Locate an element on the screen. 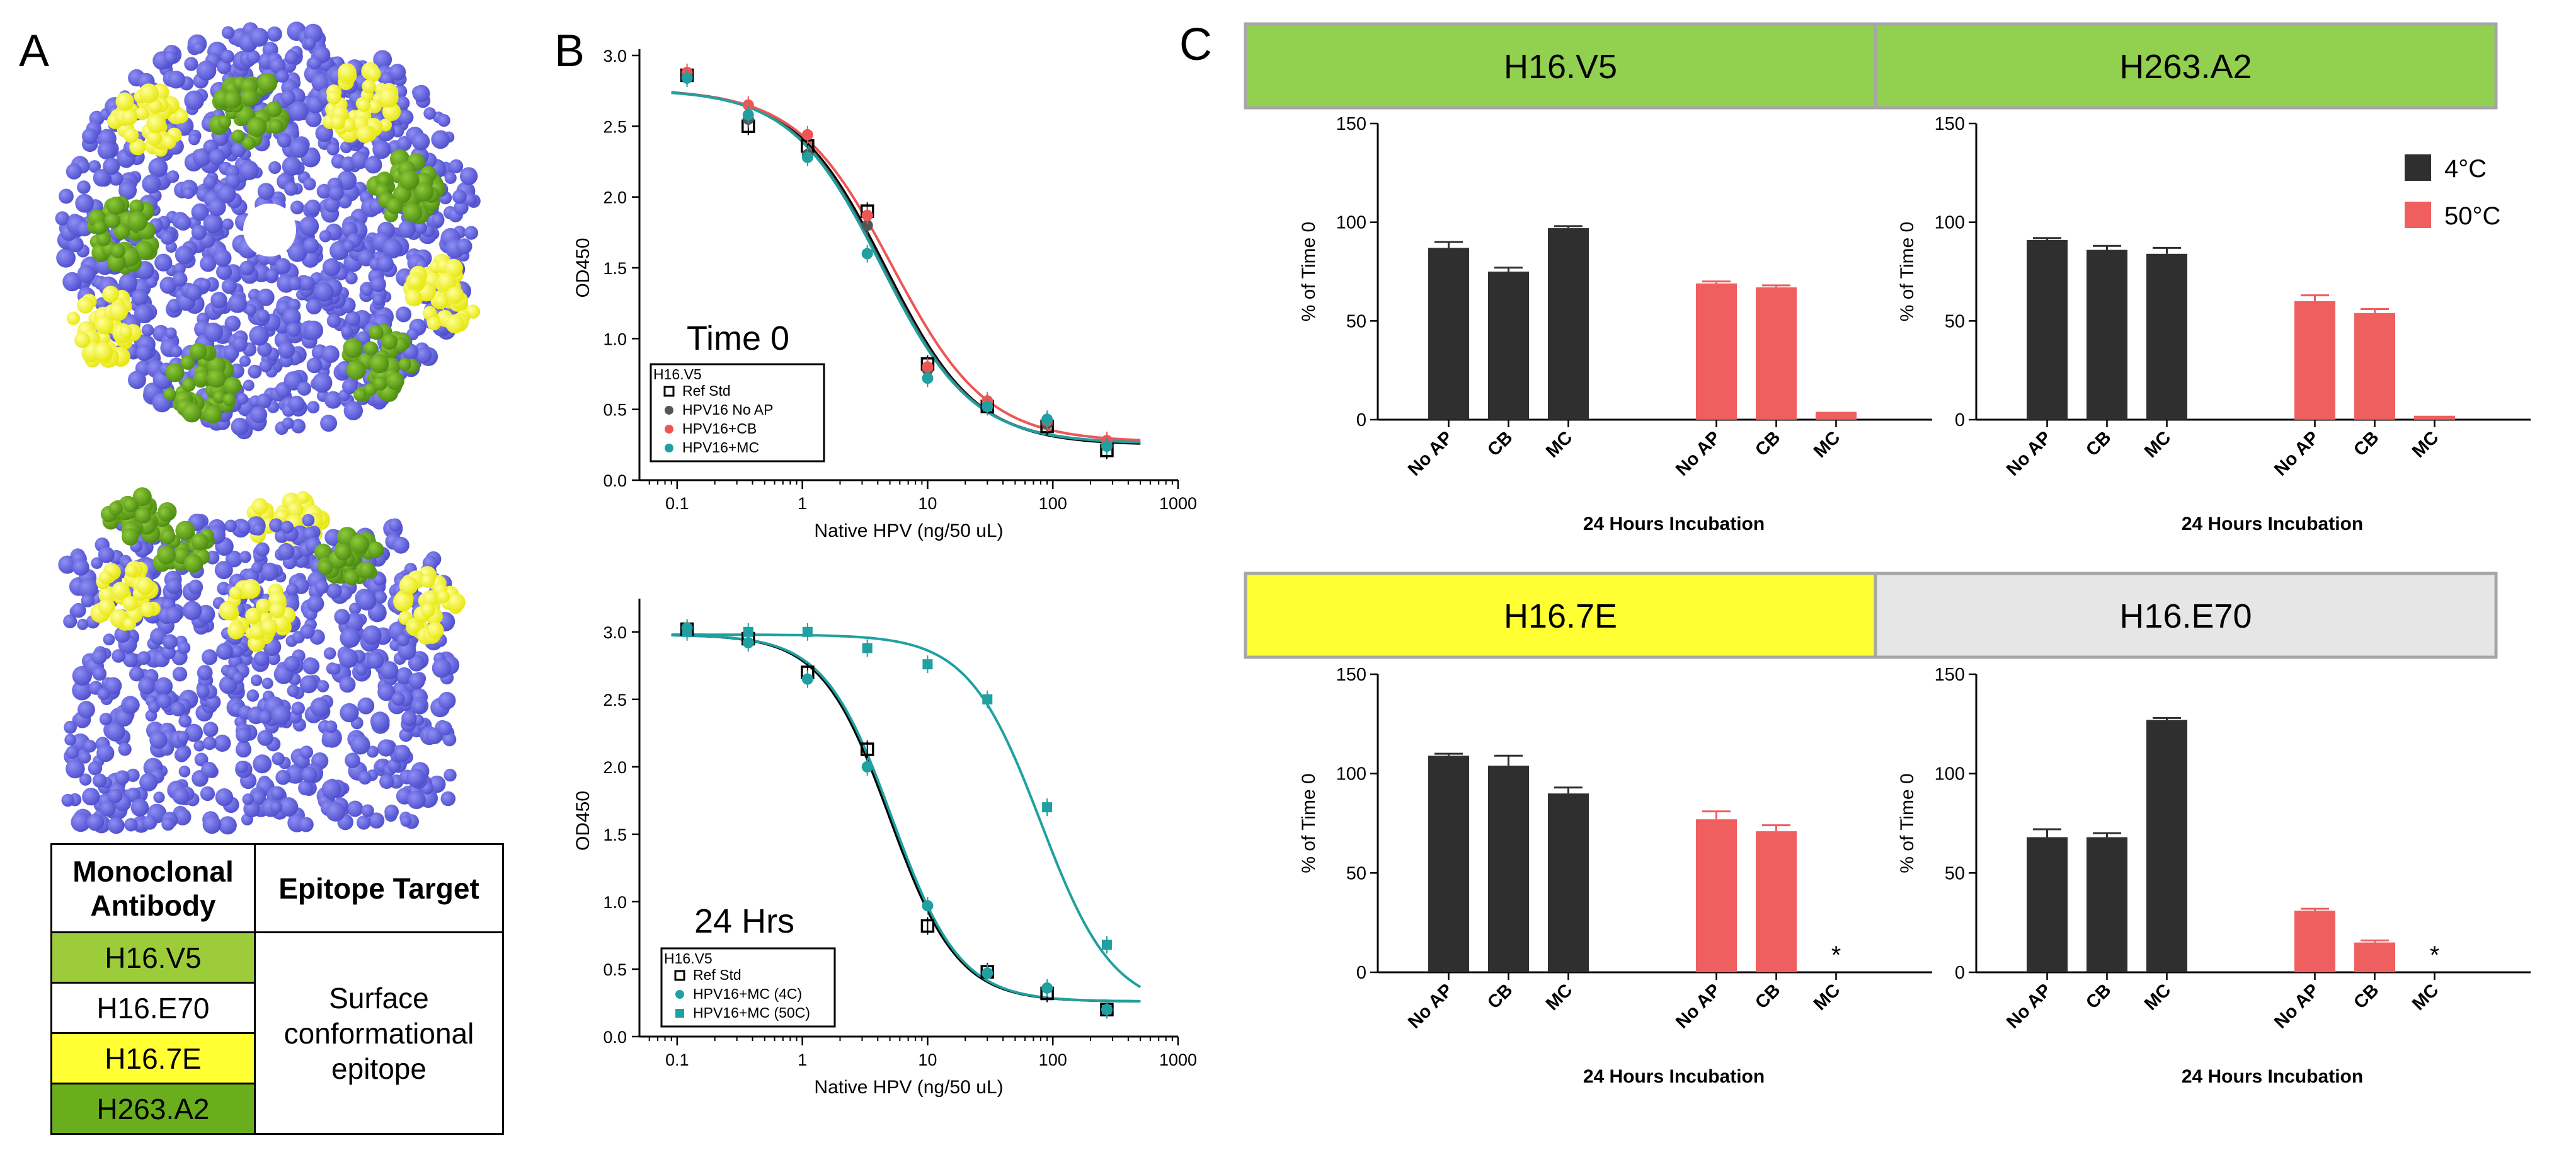 This screenshot has width=2576, height=1150. x-tick-label: MC is located at coordinates (2425, 997).